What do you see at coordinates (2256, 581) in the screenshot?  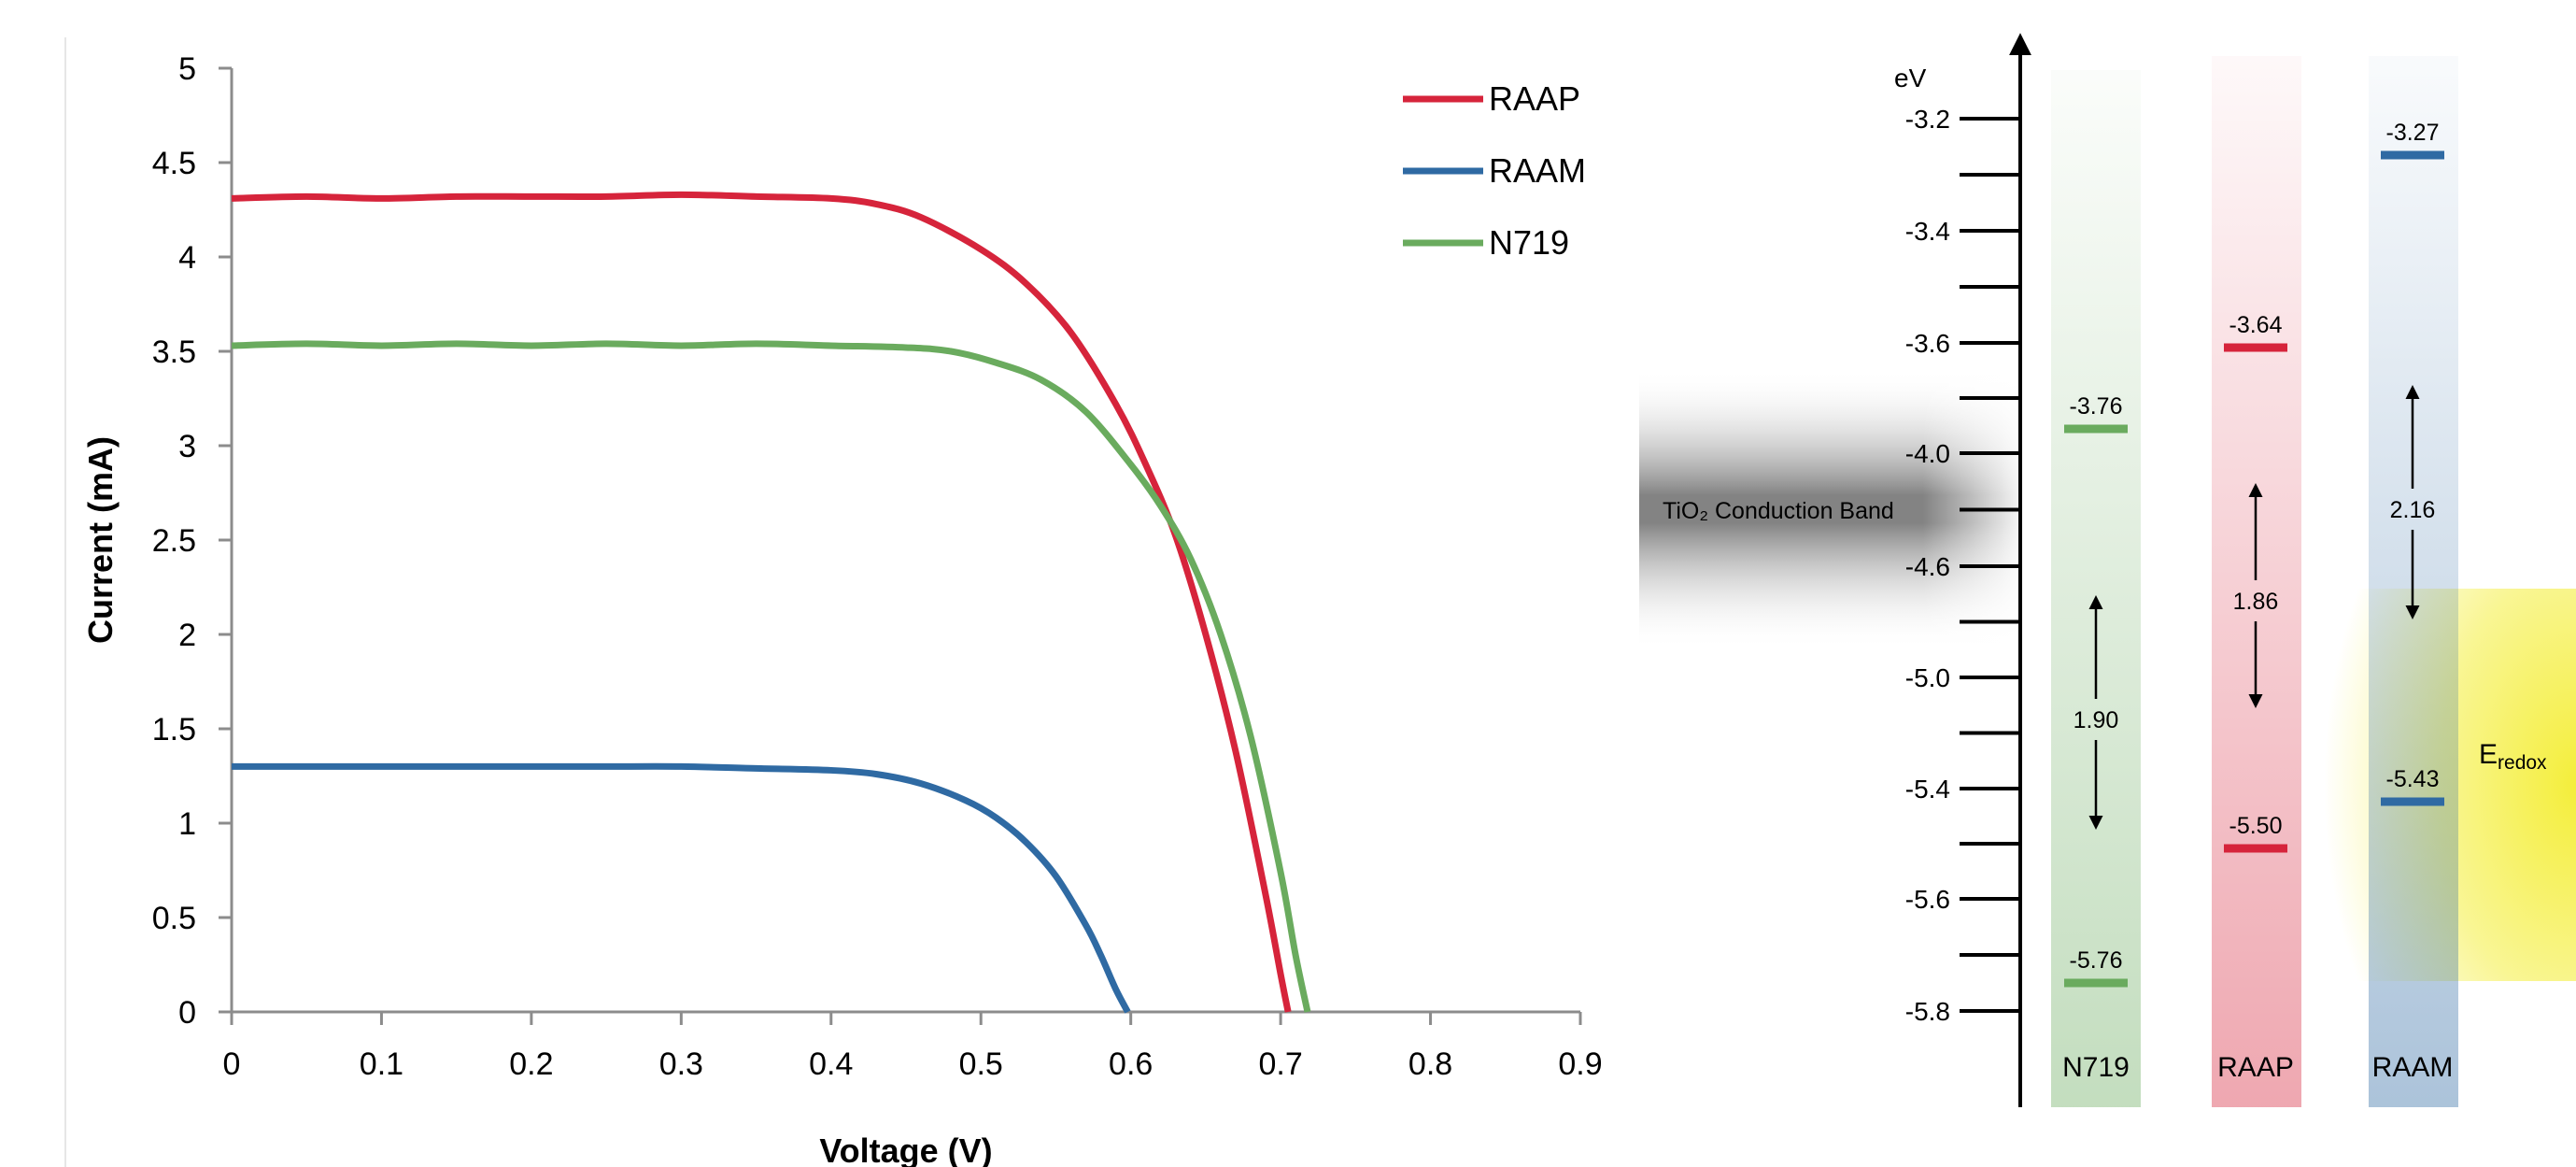 I see `column-raap` at bounding box center [2256, 581].